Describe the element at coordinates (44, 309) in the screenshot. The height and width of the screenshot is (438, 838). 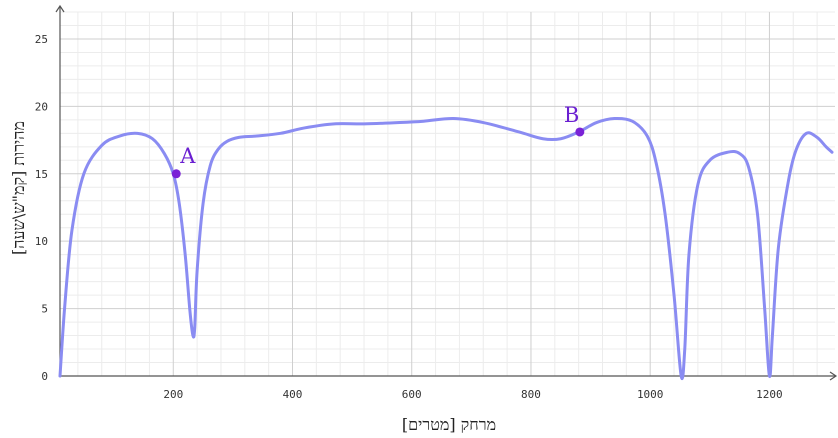
I see `y-tick-label: 5` at that location.